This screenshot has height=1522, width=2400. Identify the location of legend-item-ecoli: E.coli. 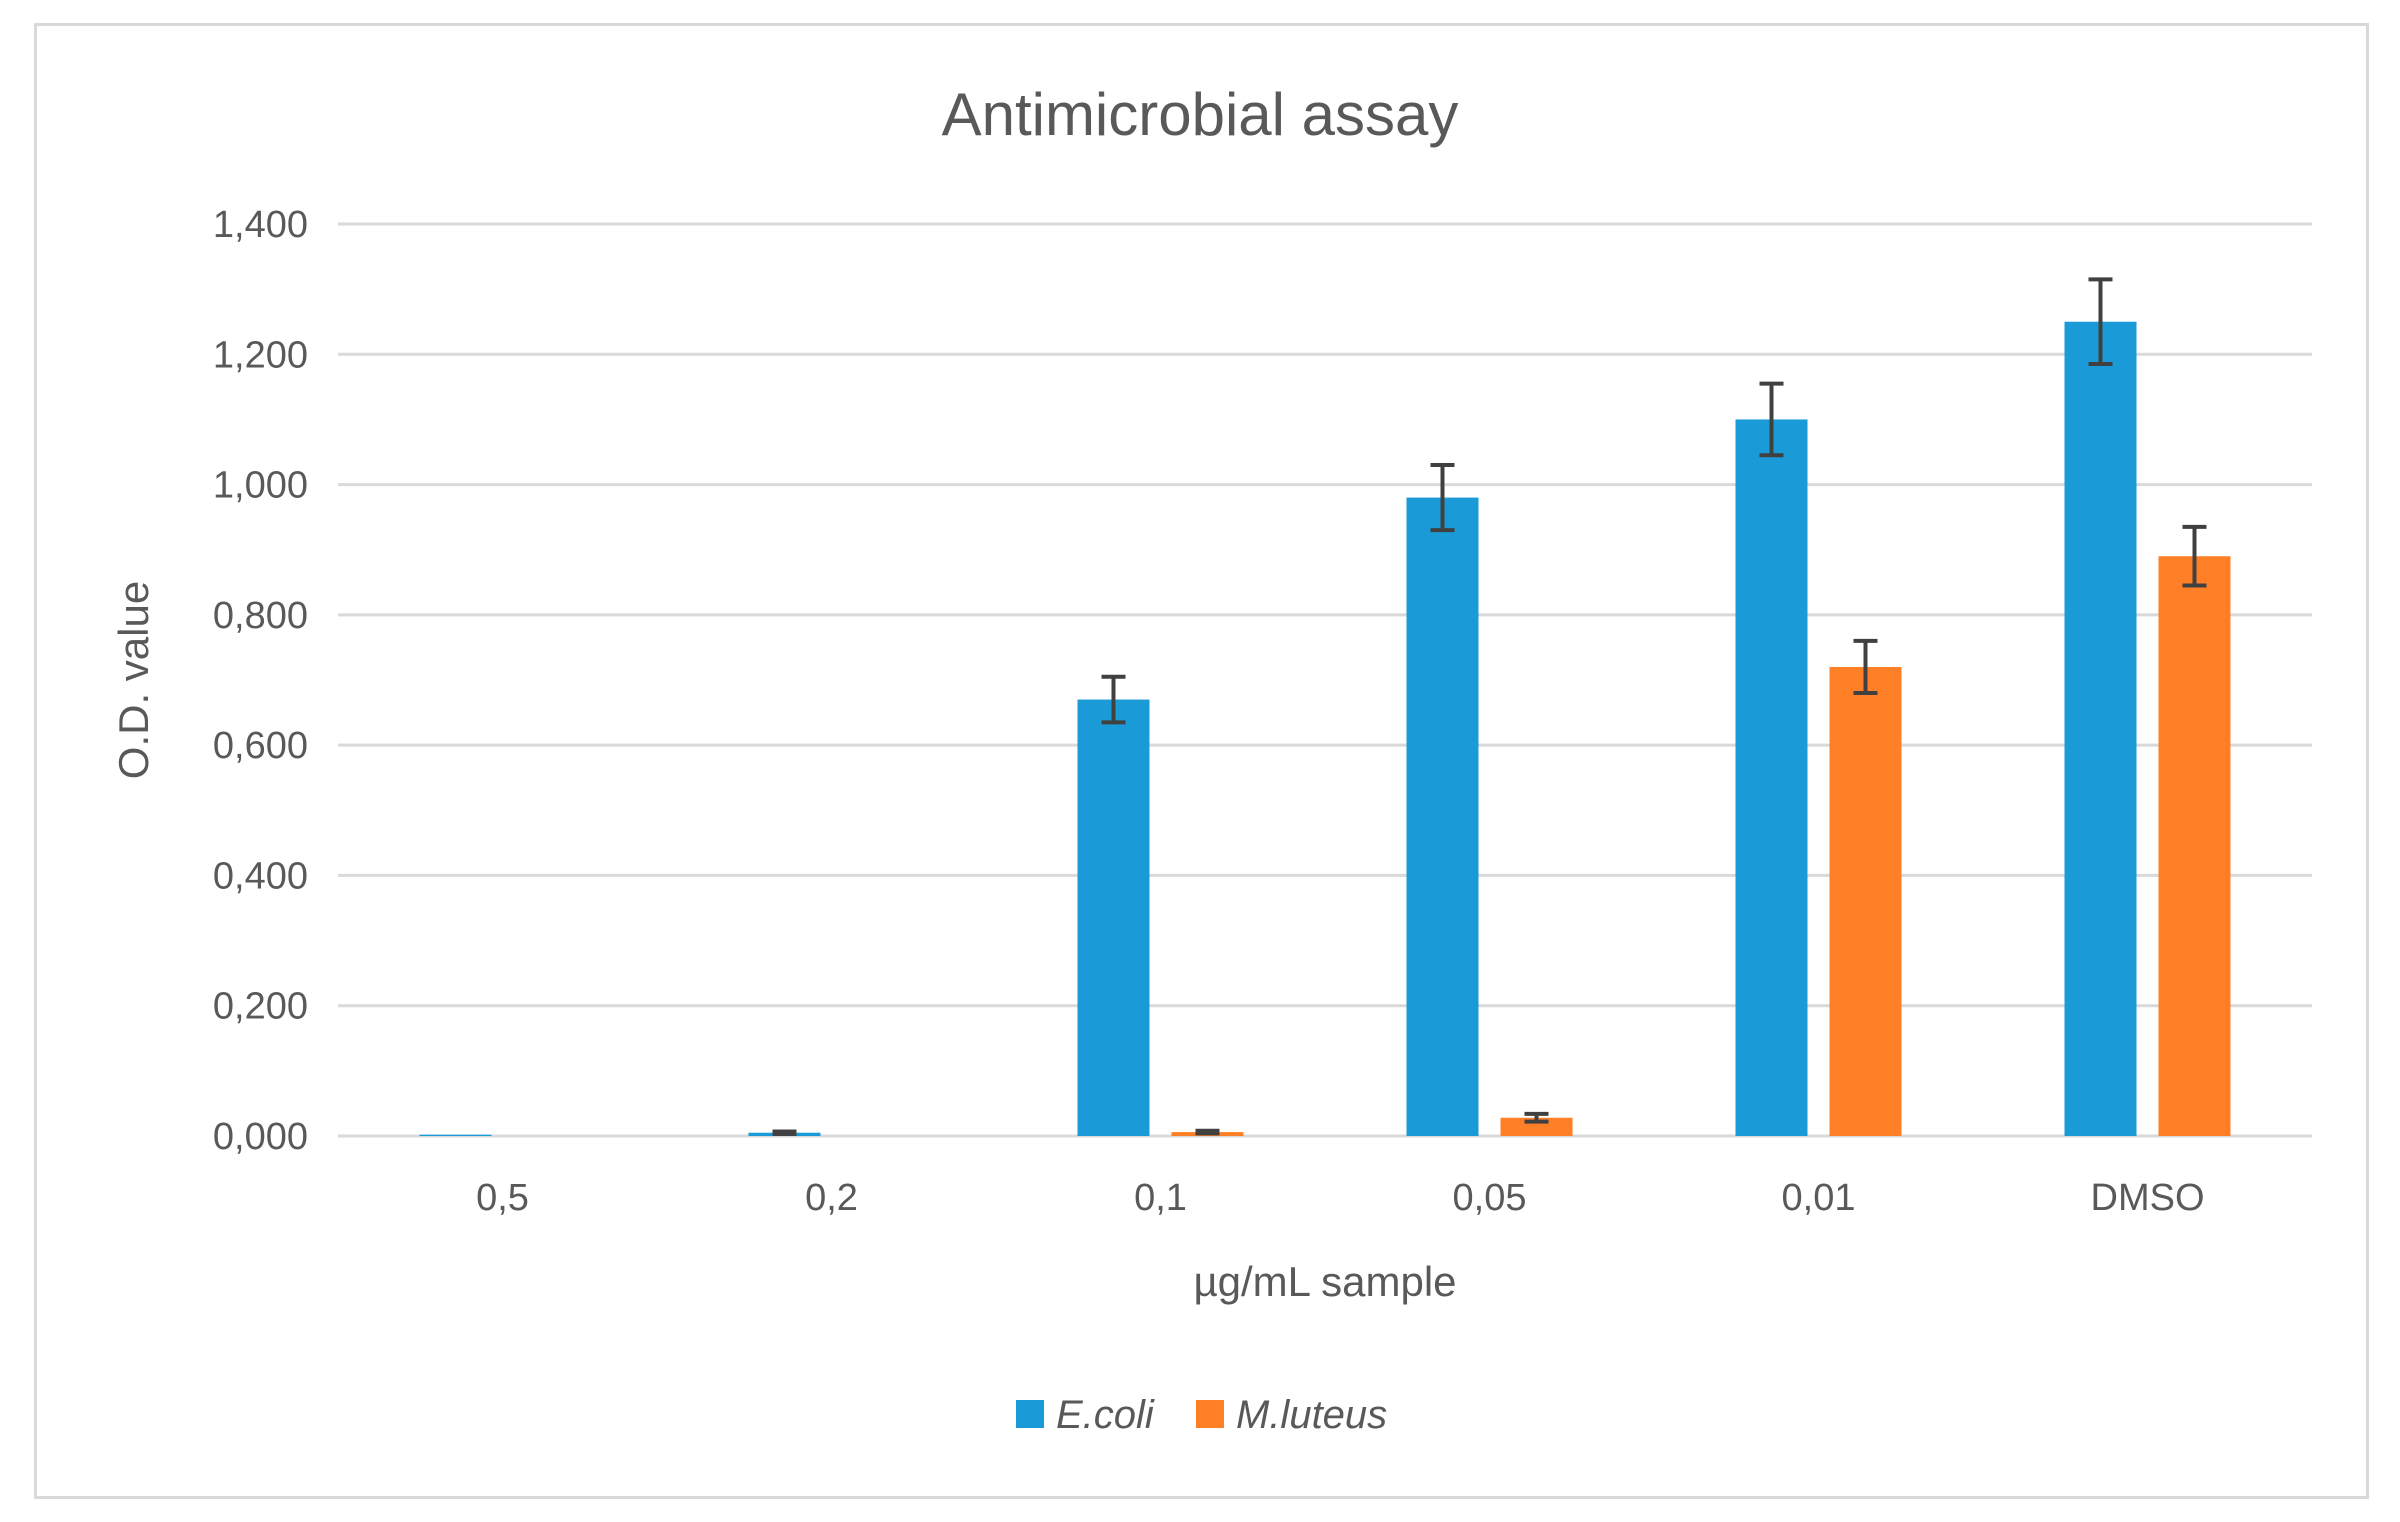
(1085, 1415).